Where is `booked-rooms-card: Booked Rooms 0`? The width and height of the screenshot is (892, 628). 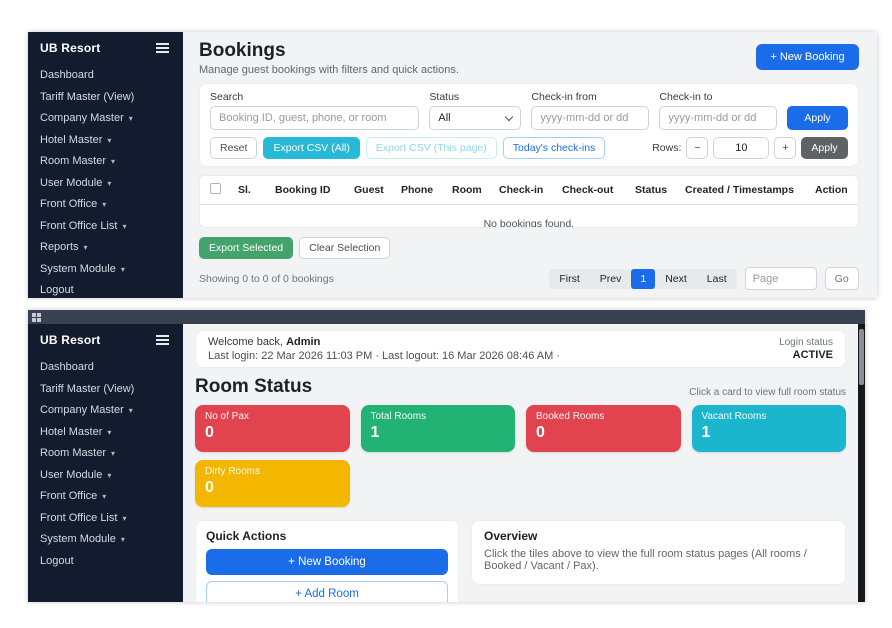
booked-rooms-card: Booked Rooms 0 is located at coordinates (603, 428).